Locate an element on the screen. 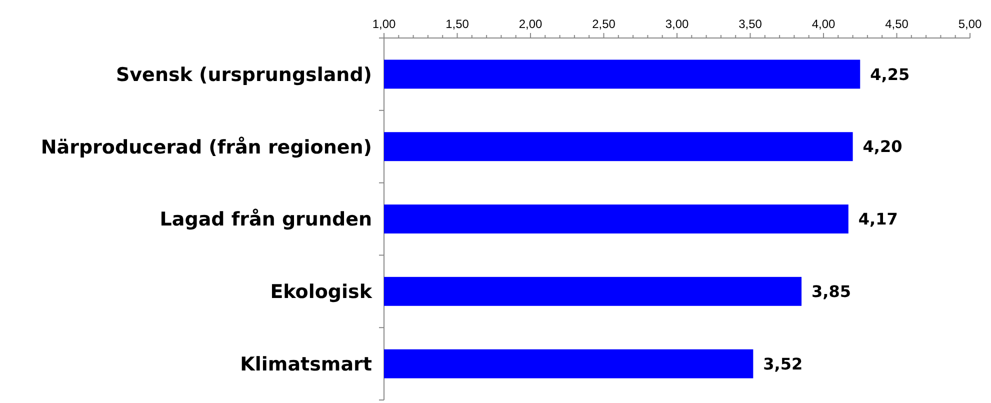 This screenshot has height=403, width=991. y-tick-label: Närproducerad (från regionen) is located at coordinates (206, 147).